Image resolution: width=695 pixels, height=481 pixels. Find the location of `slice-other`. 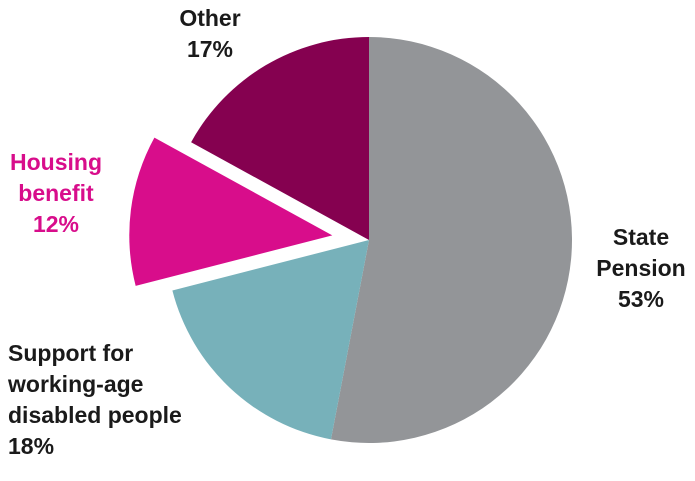

slice-other is located at coordinates (280, 138).